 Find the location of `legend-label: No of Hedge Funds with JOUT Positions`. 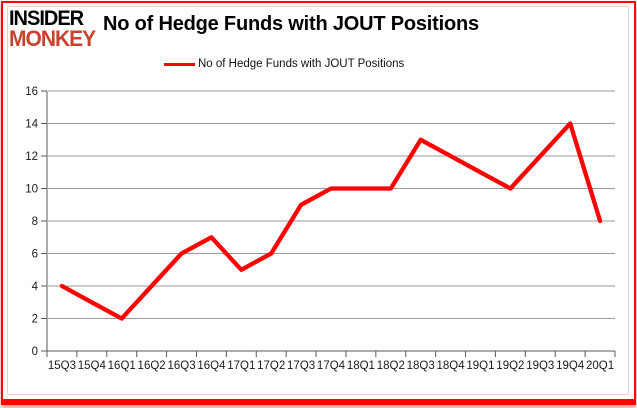

legend-label: No of Hedge Funds with JOUT Positions is located at coordinates (301, 64).